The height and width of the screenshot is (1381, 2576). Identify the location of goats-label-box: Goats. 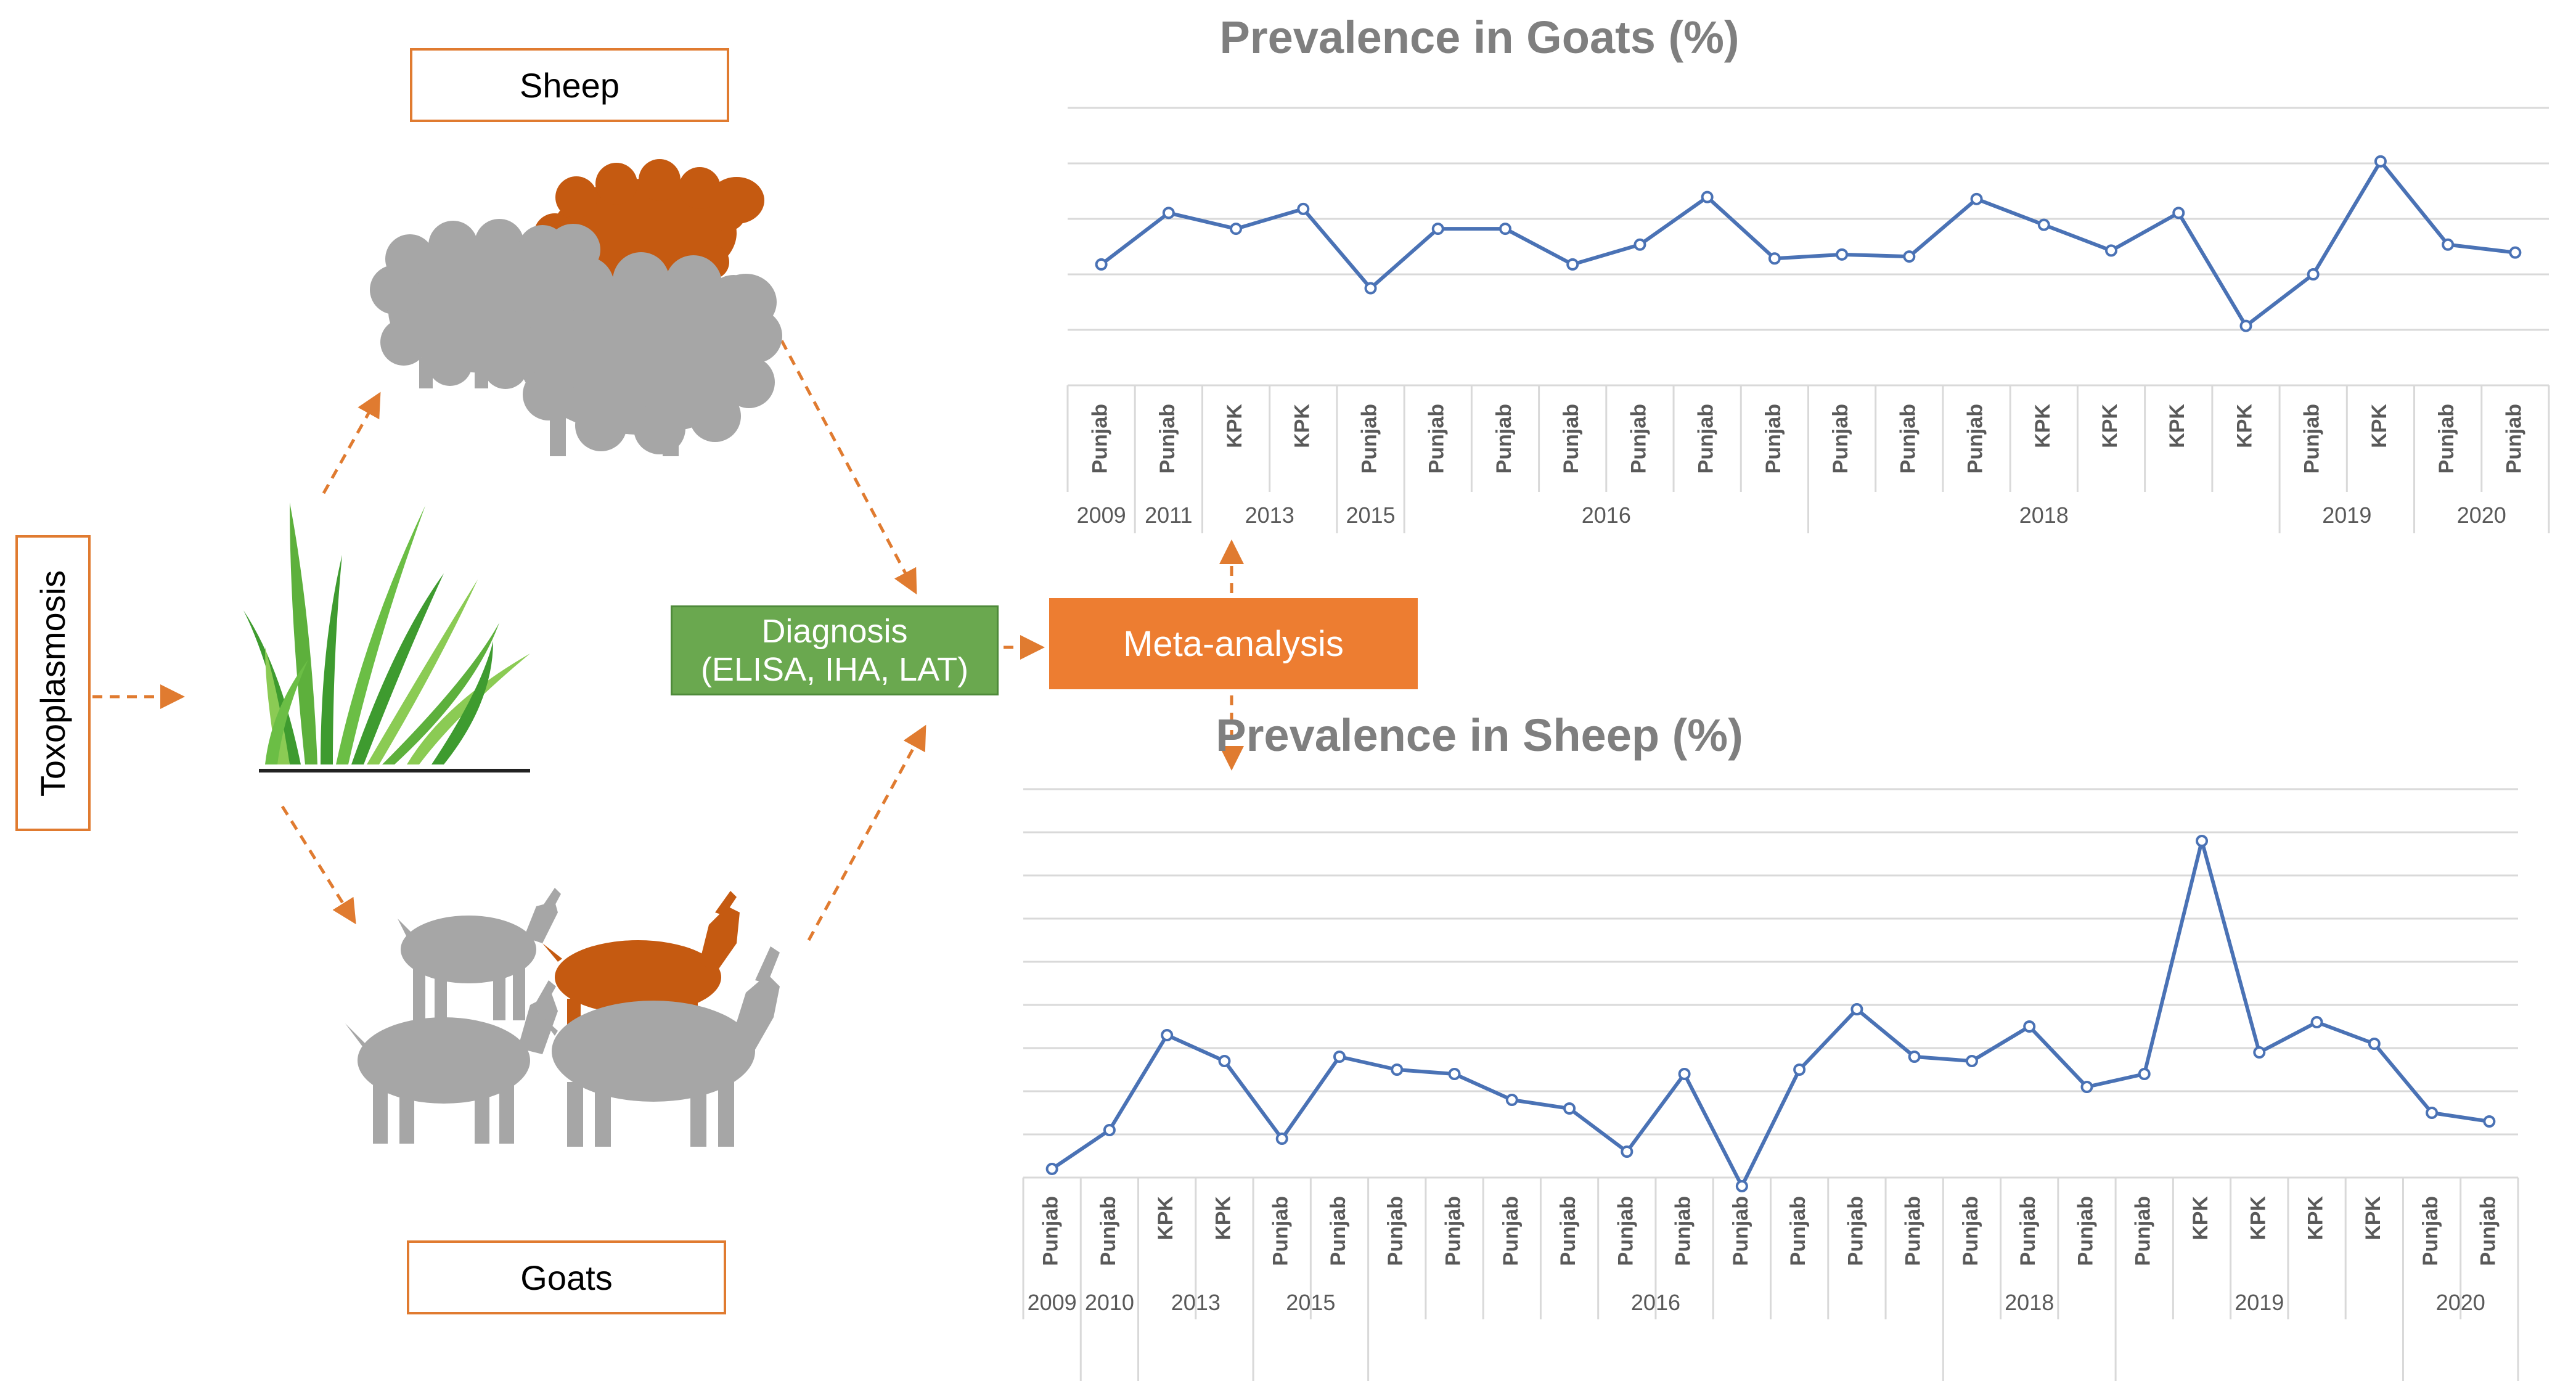
(566, 1277).